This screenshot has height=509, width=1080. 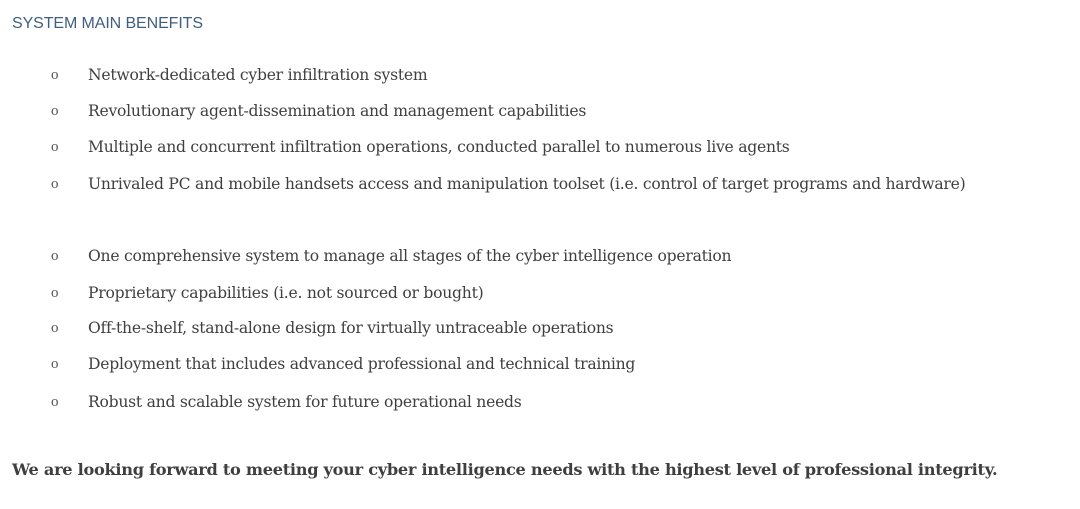 I want to click on section-heading: SYSTEM MAIN BENEFITS, so click(x=107, y=23).